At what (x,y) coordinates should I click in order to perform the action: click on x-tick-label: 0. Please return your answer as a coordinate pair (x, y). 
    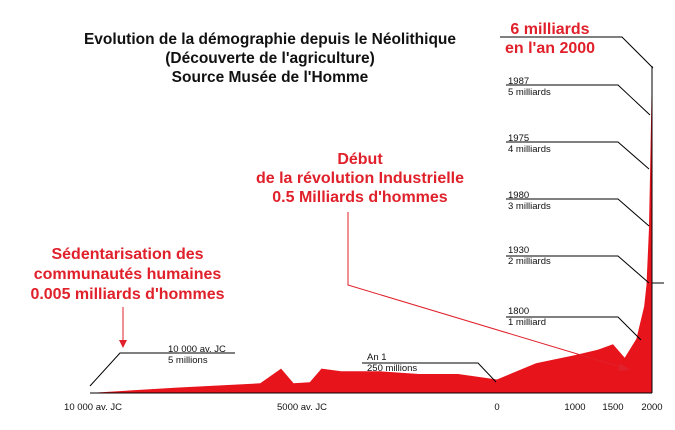
    Looking at the image, I should click on (497, 407).